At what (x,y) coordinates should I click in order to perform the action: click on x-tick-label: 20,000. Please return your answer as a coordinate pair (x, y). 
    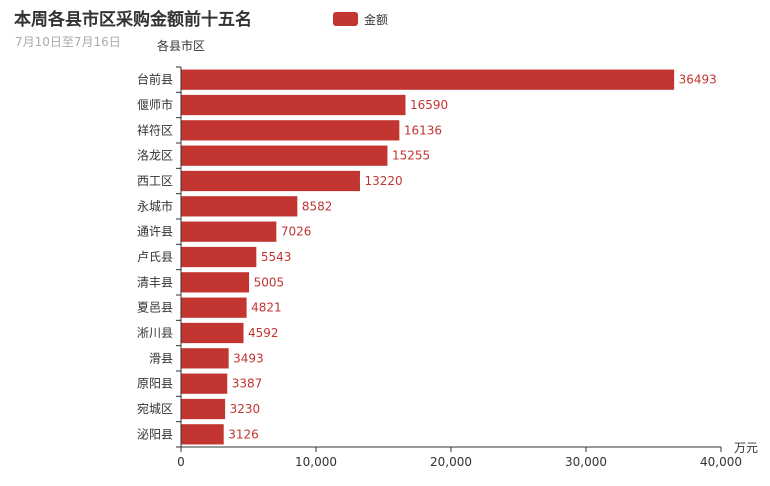
    Looking at the image, I should click on (451, 462).